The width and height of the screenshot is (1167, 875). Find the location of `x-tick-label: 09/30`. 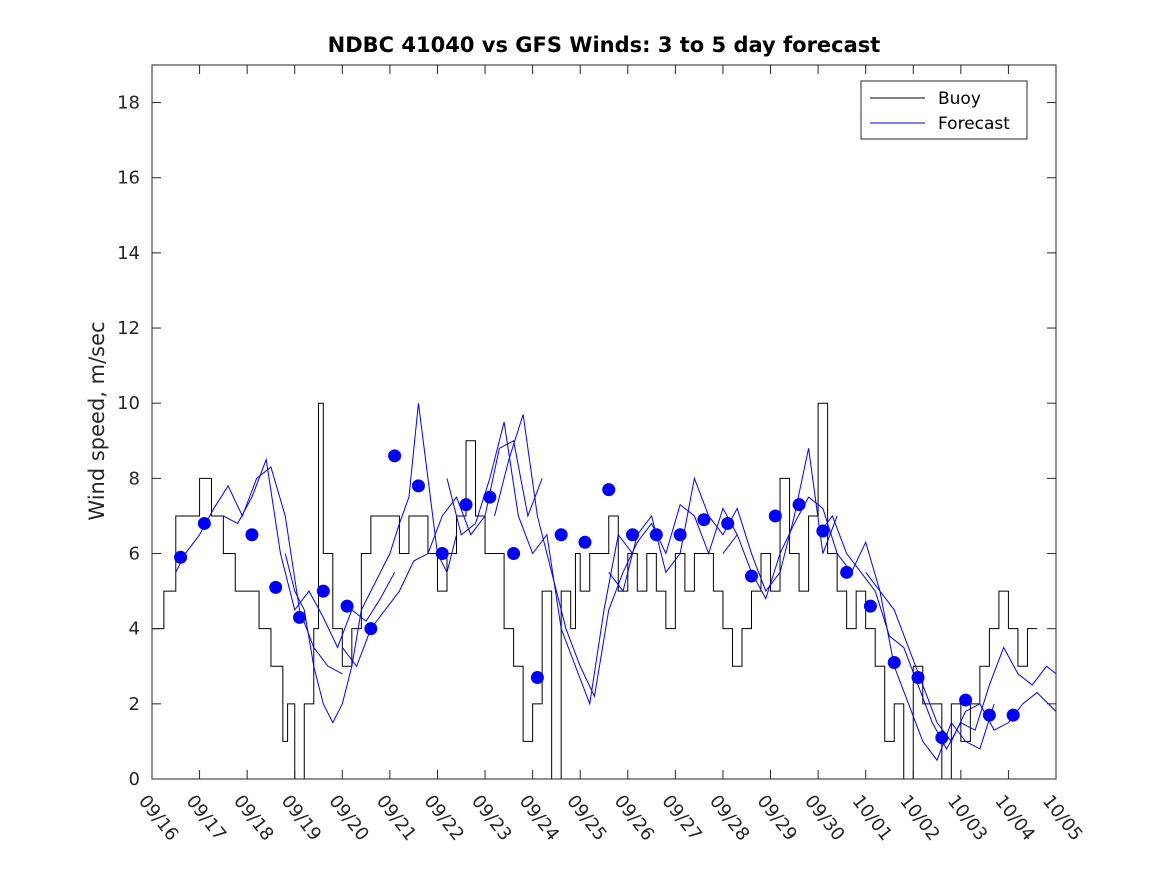

x-tick-label: 09/30 is located at coordinates (824, 818).